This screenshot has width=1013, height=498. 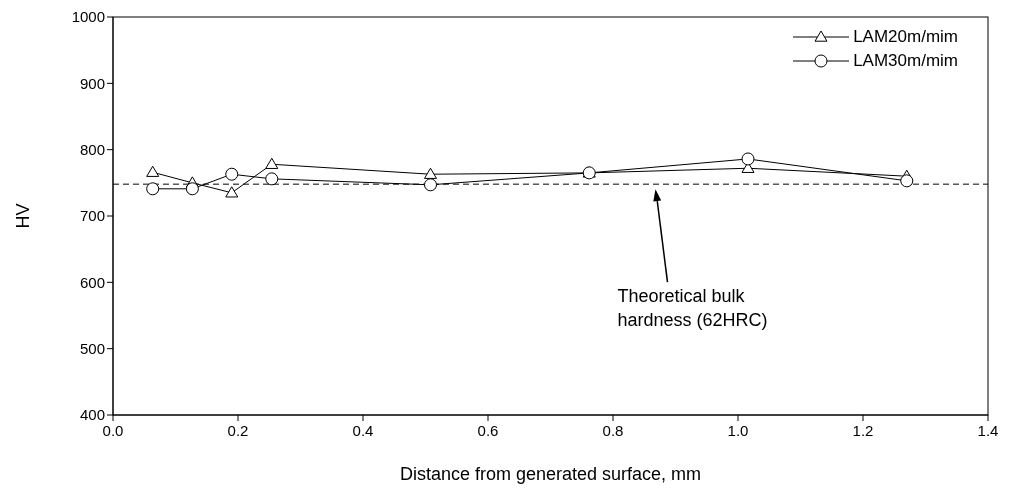 What do you see at coordinates (238, 430) in the screenshot?
I see `x-tick-label: 0.2` at bounding box center [238, 430].